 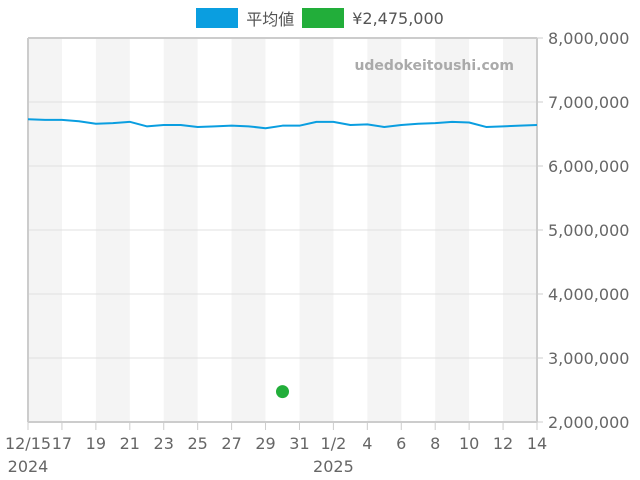 What do you see at coordinates (282, 124) in the screenshot?
I see `average-price-line` at bounding box center [282, 124].